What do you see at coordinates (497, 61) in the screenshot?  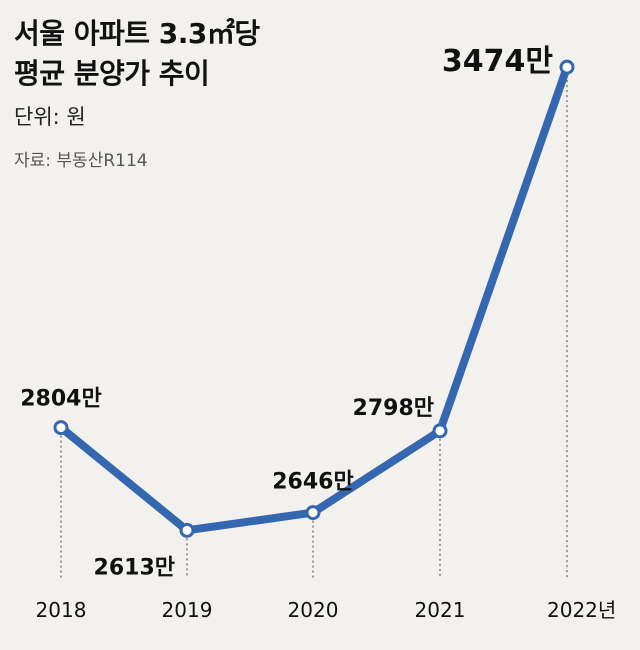 I see `value-label-2022: 3474만` at bounding box center [497, 61].